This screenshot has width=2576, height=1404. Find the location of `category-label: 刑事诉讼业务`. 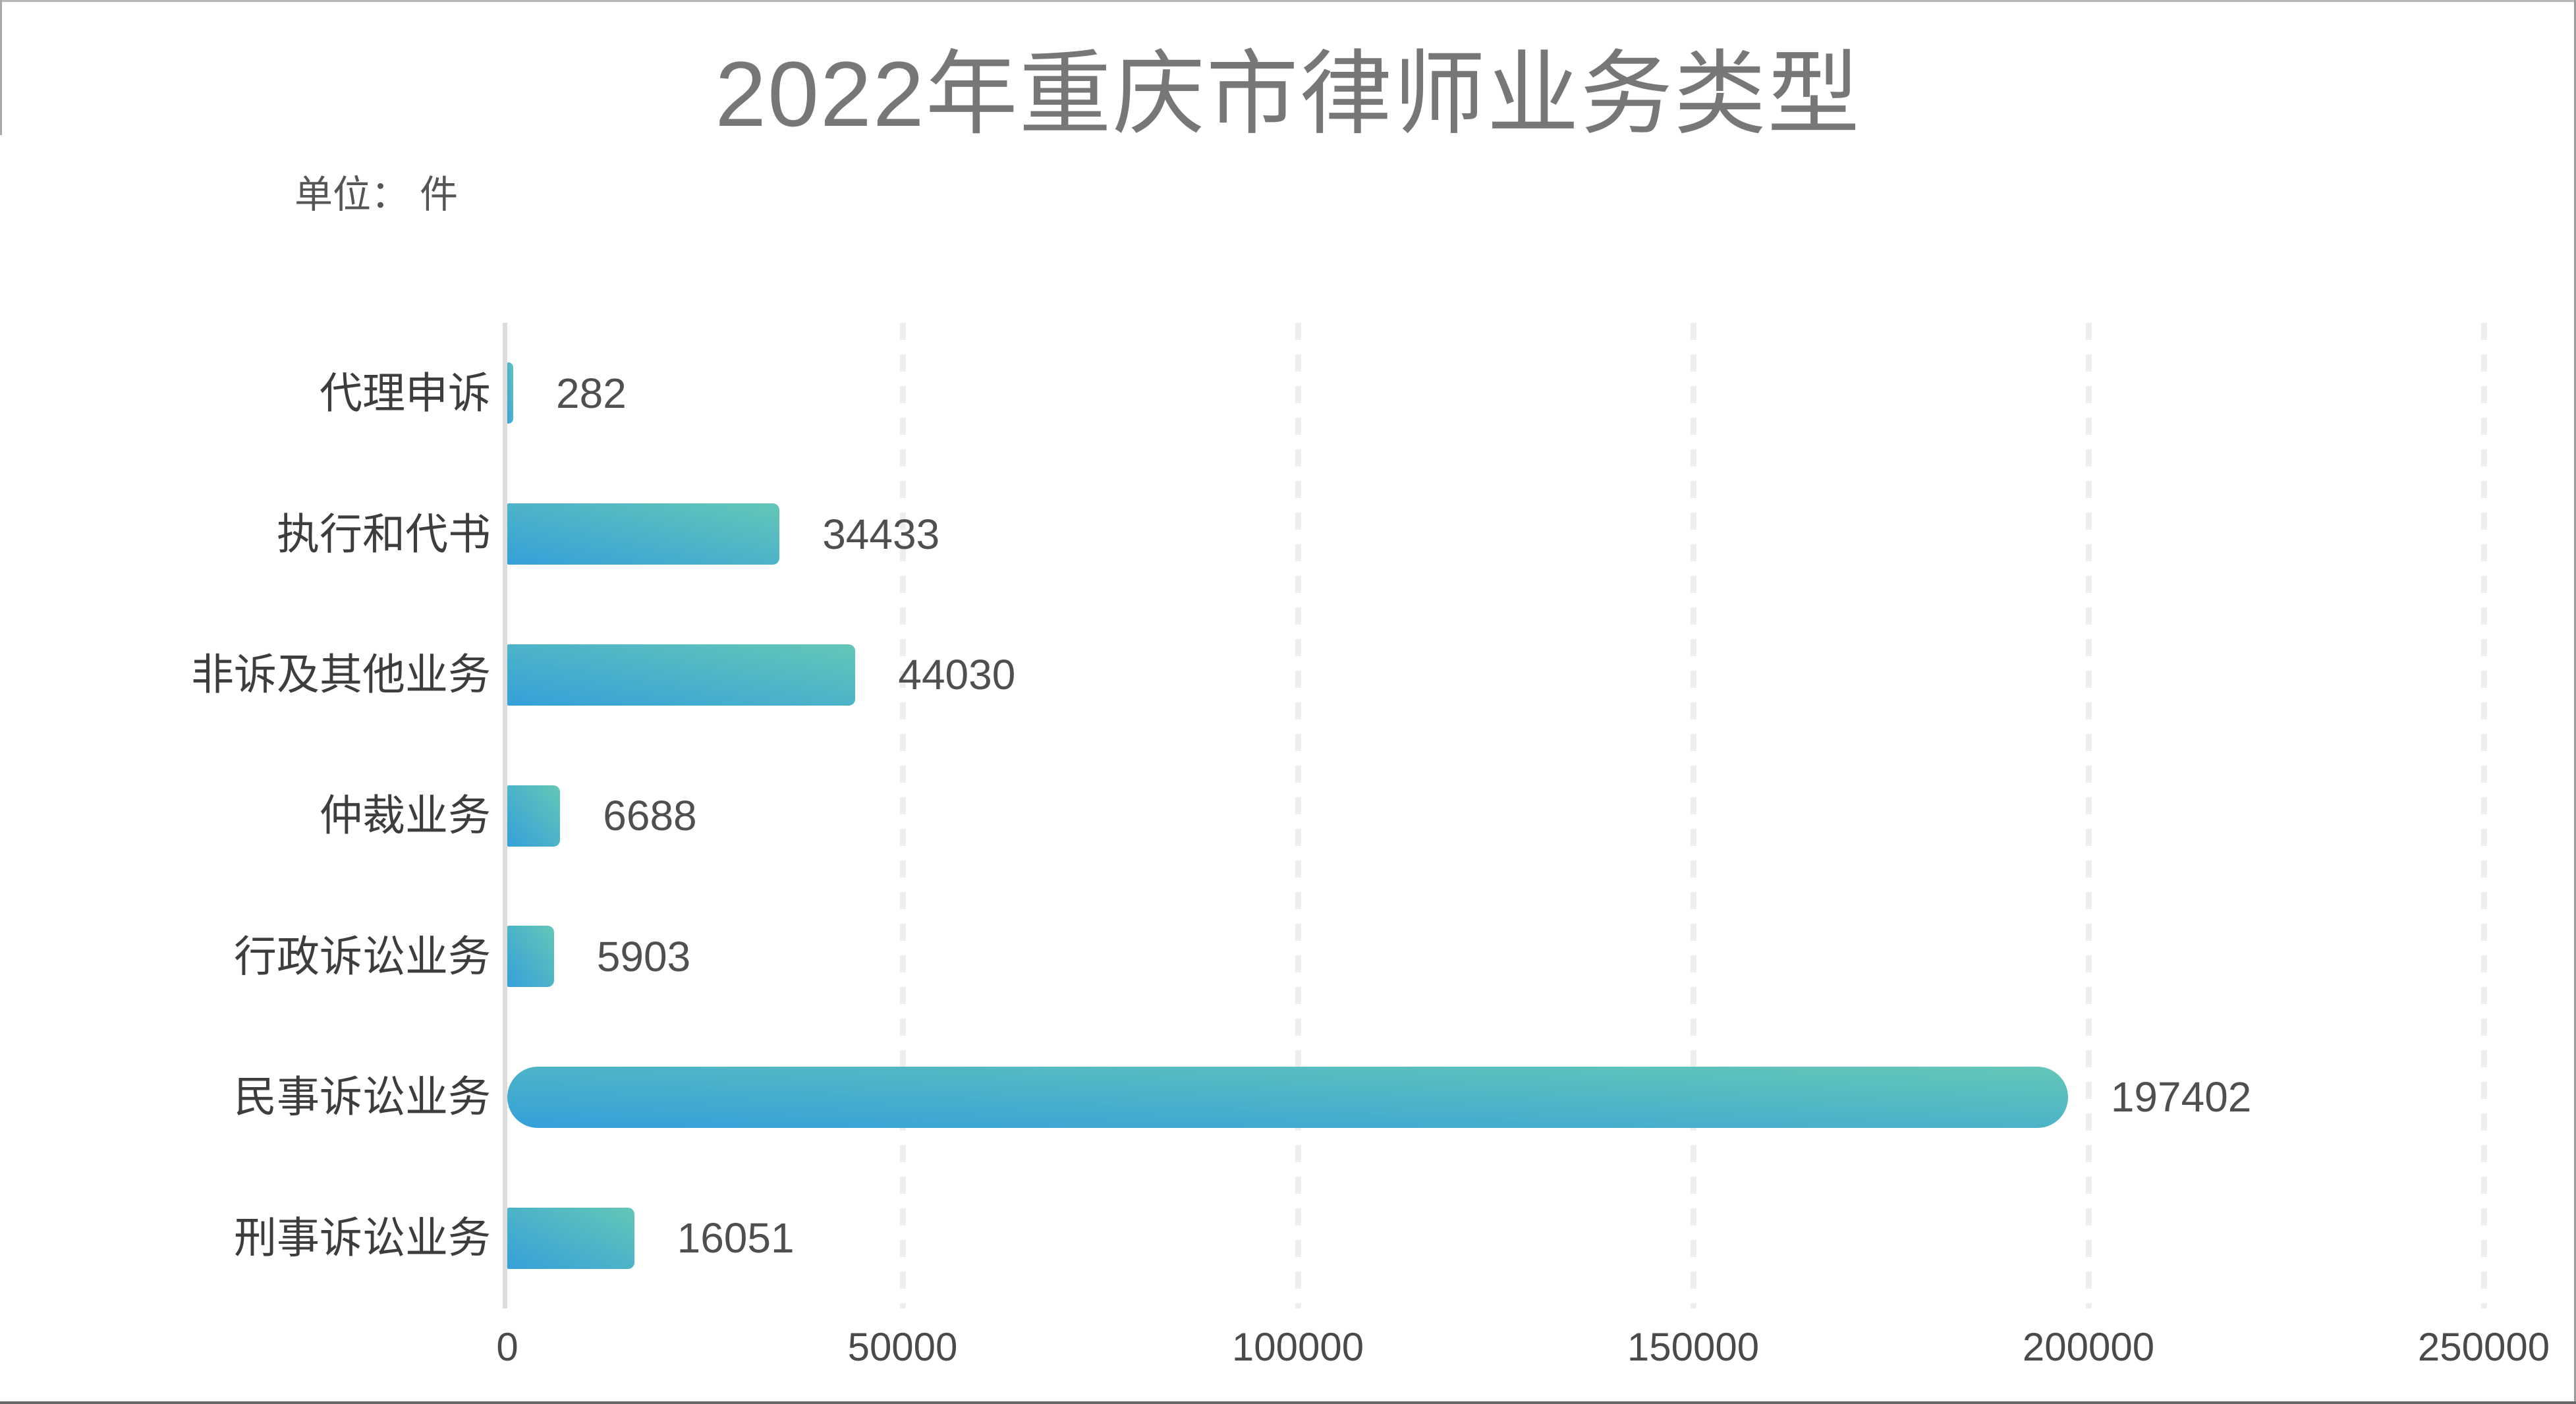

category-label: 刑事诉讼业务 is located at coordinates (362, 1238).